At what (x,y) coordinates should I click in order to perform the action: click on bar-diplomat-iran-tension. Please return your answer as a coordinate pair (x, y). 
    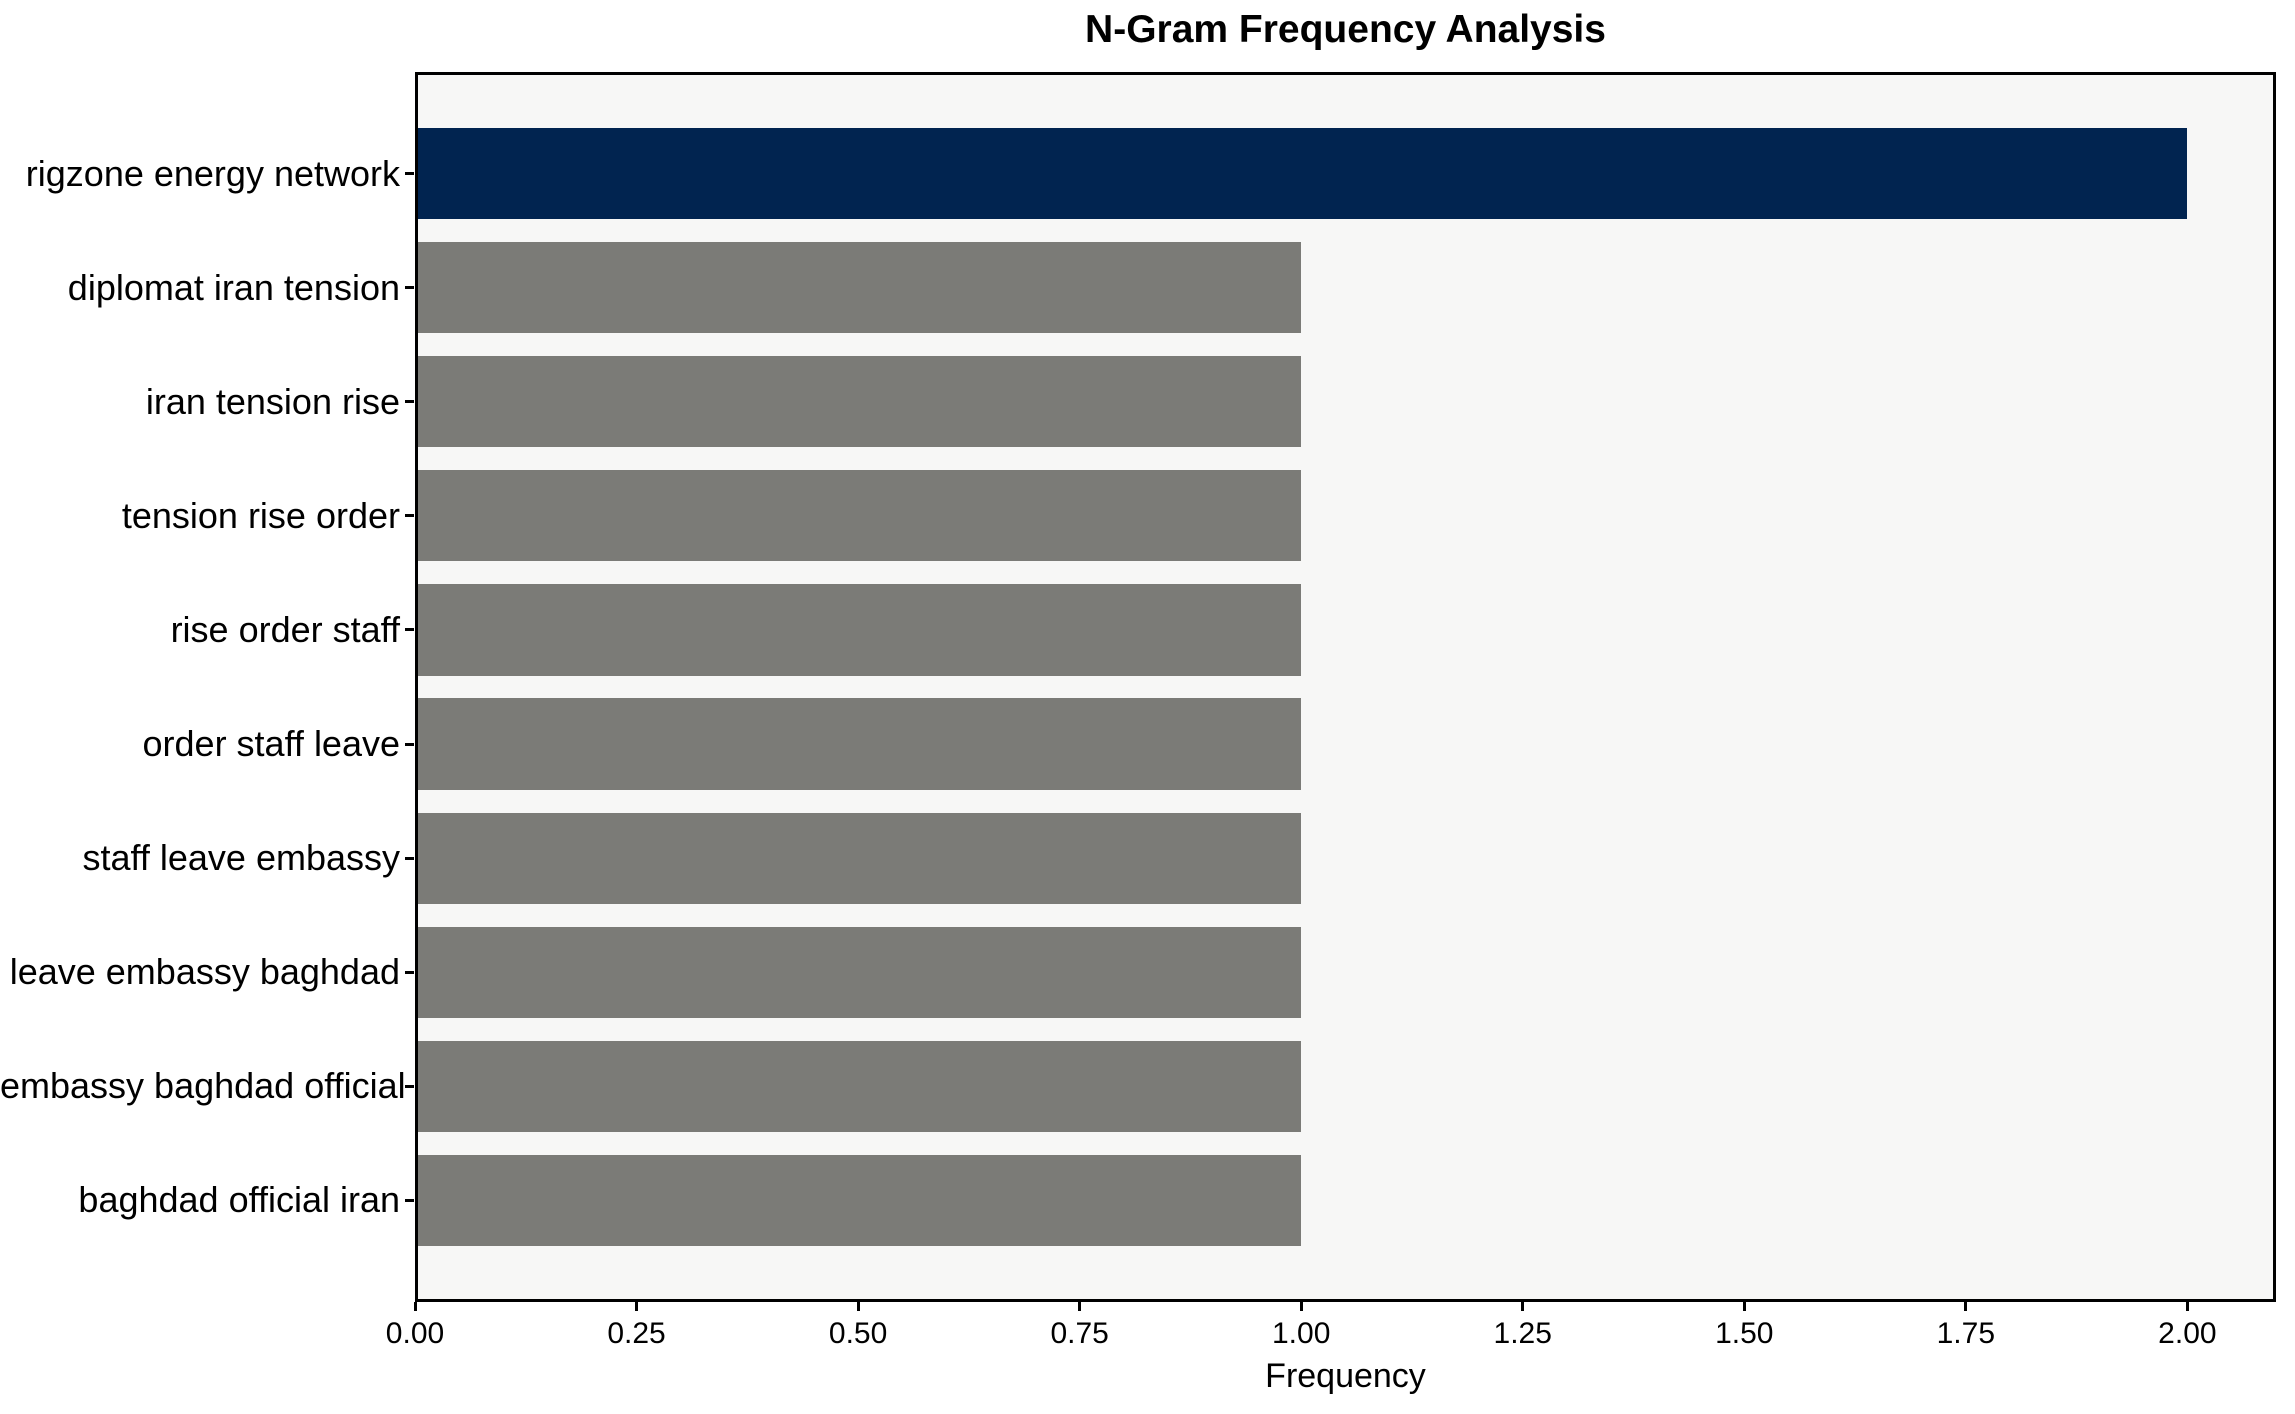
    Looking at the image, I should click on (860, 288).